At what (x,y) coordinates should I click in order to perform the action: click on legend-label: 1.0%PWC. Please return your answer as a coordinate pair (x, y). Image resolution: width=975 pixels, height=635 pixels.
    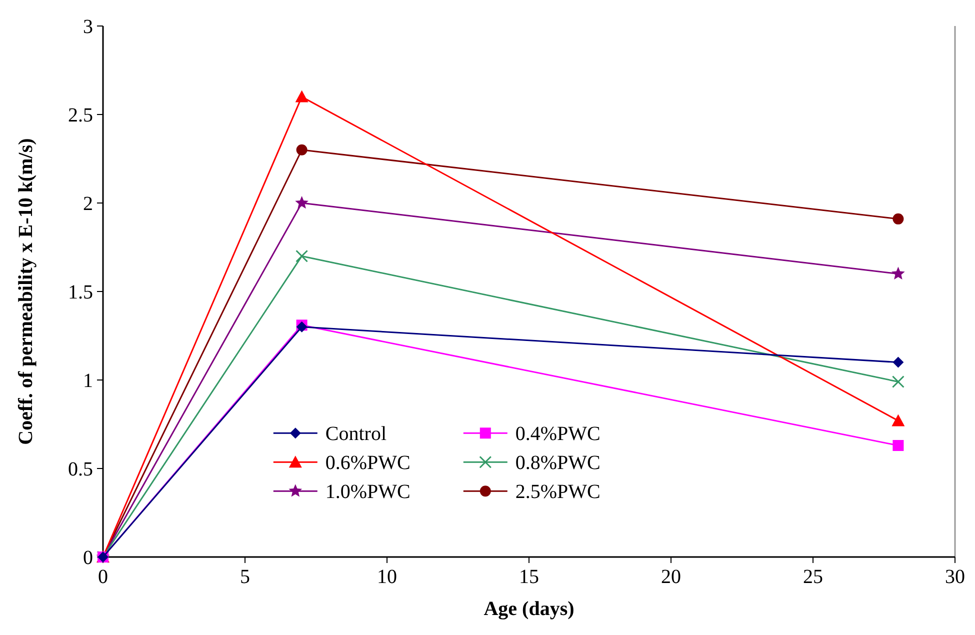
    Looking at the image, I should click on (367, 492).